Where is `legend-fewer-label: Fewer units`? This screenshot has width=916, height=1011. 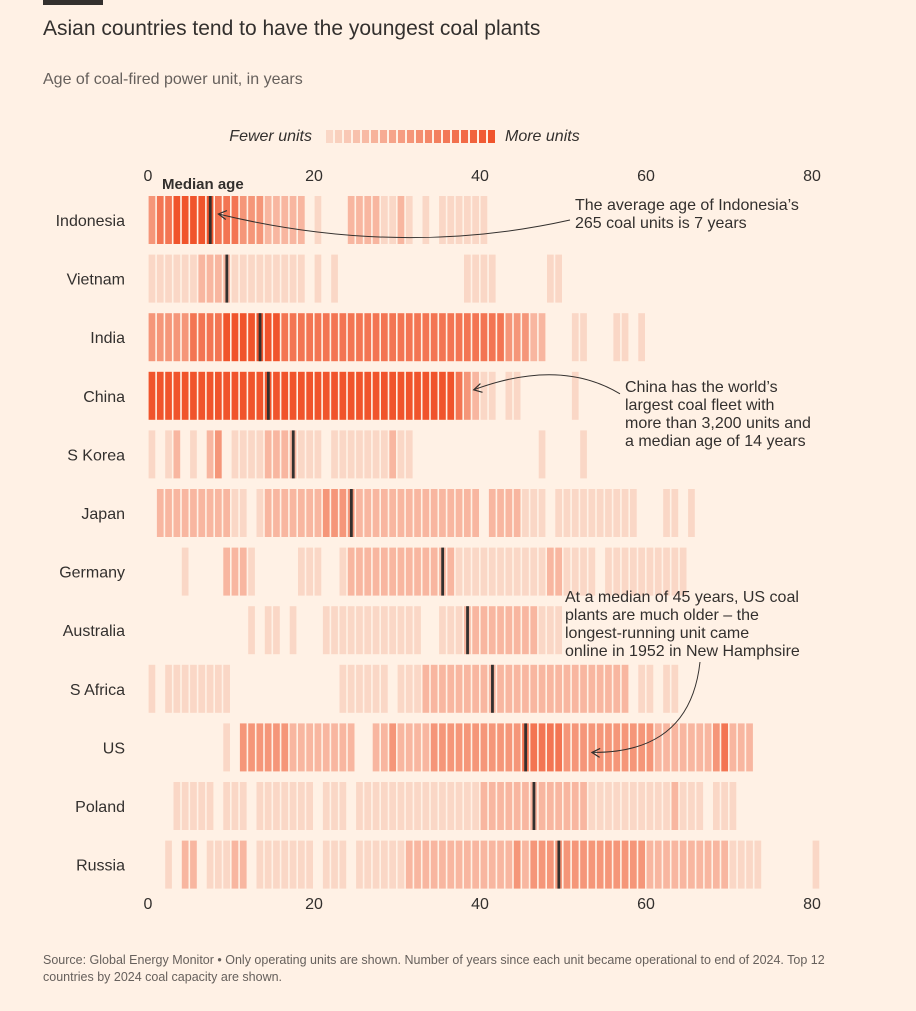
legend-fewer-label: Fewer units is located at coordinates (270, 136).